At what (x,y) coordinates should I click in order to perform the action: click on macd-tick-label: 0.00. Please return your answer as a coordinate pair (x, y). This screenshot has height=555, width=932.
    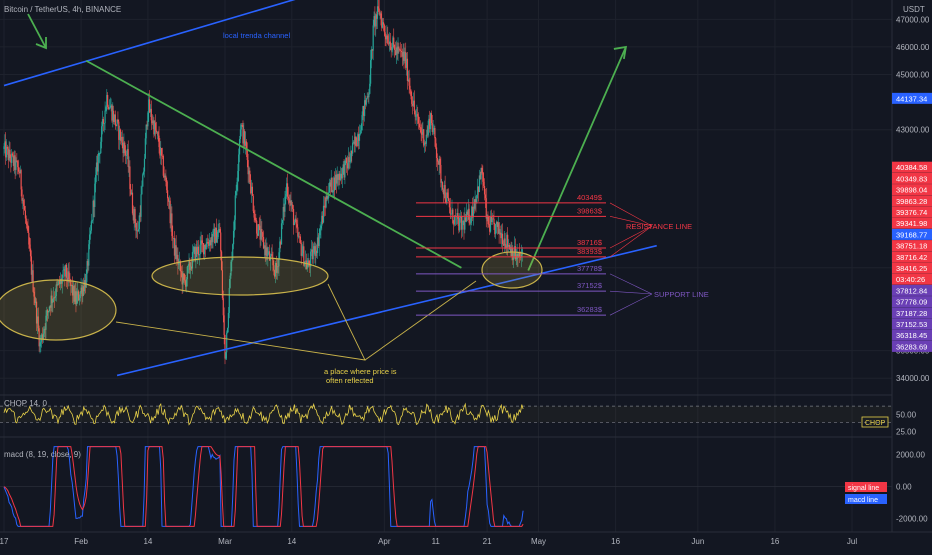
    Looking at the image, I should click on (904, 487).